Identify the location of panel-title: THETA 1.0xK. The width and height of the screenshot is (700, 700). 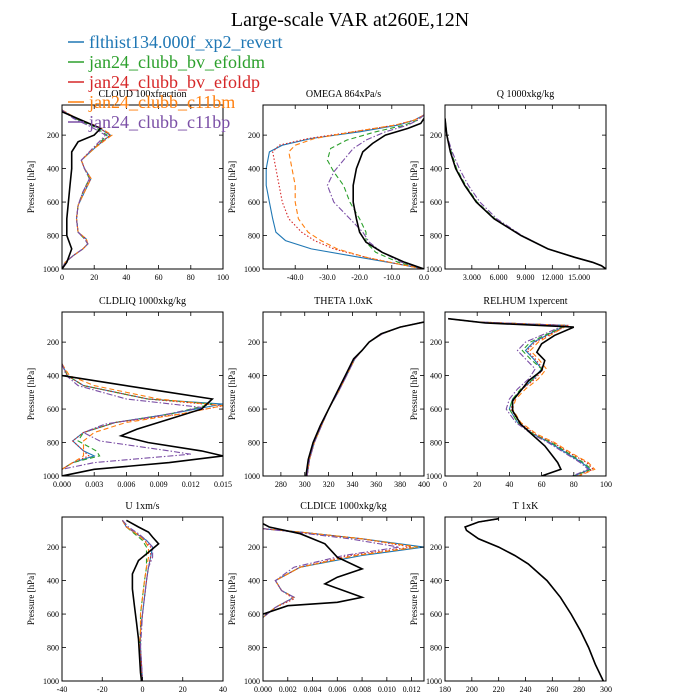
(343, 301).